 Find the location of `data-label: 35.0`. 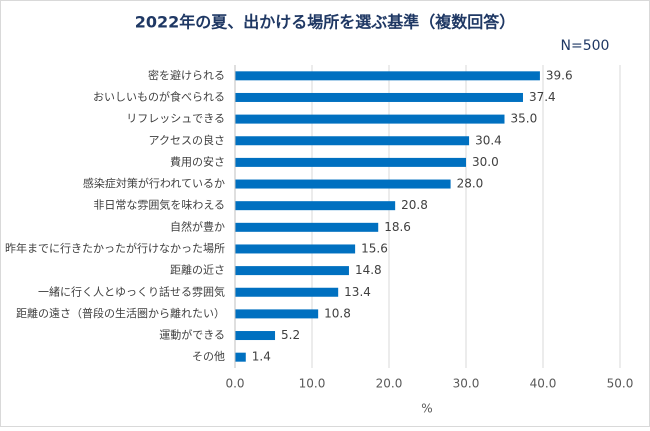

data-label: 35.0 is located at coordinates (524, 119).